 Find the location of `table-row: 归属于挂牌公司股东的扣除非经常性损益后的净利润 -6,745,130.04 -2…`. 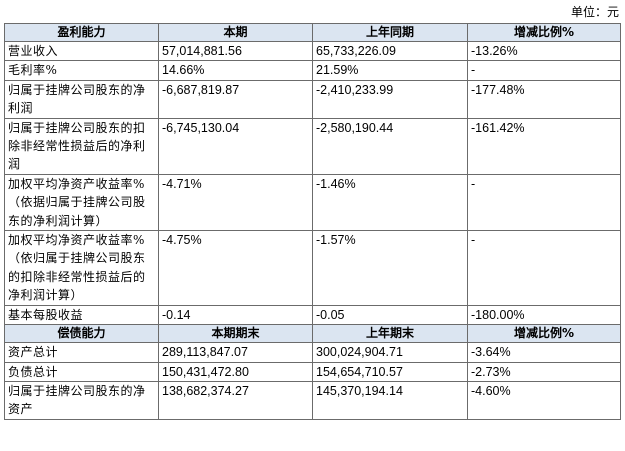

table-row: 归属于挂牌公司股东的扣除非经常性损益后的净利润 -6,745,130.04 -2… is located at coordinates (312, 146).